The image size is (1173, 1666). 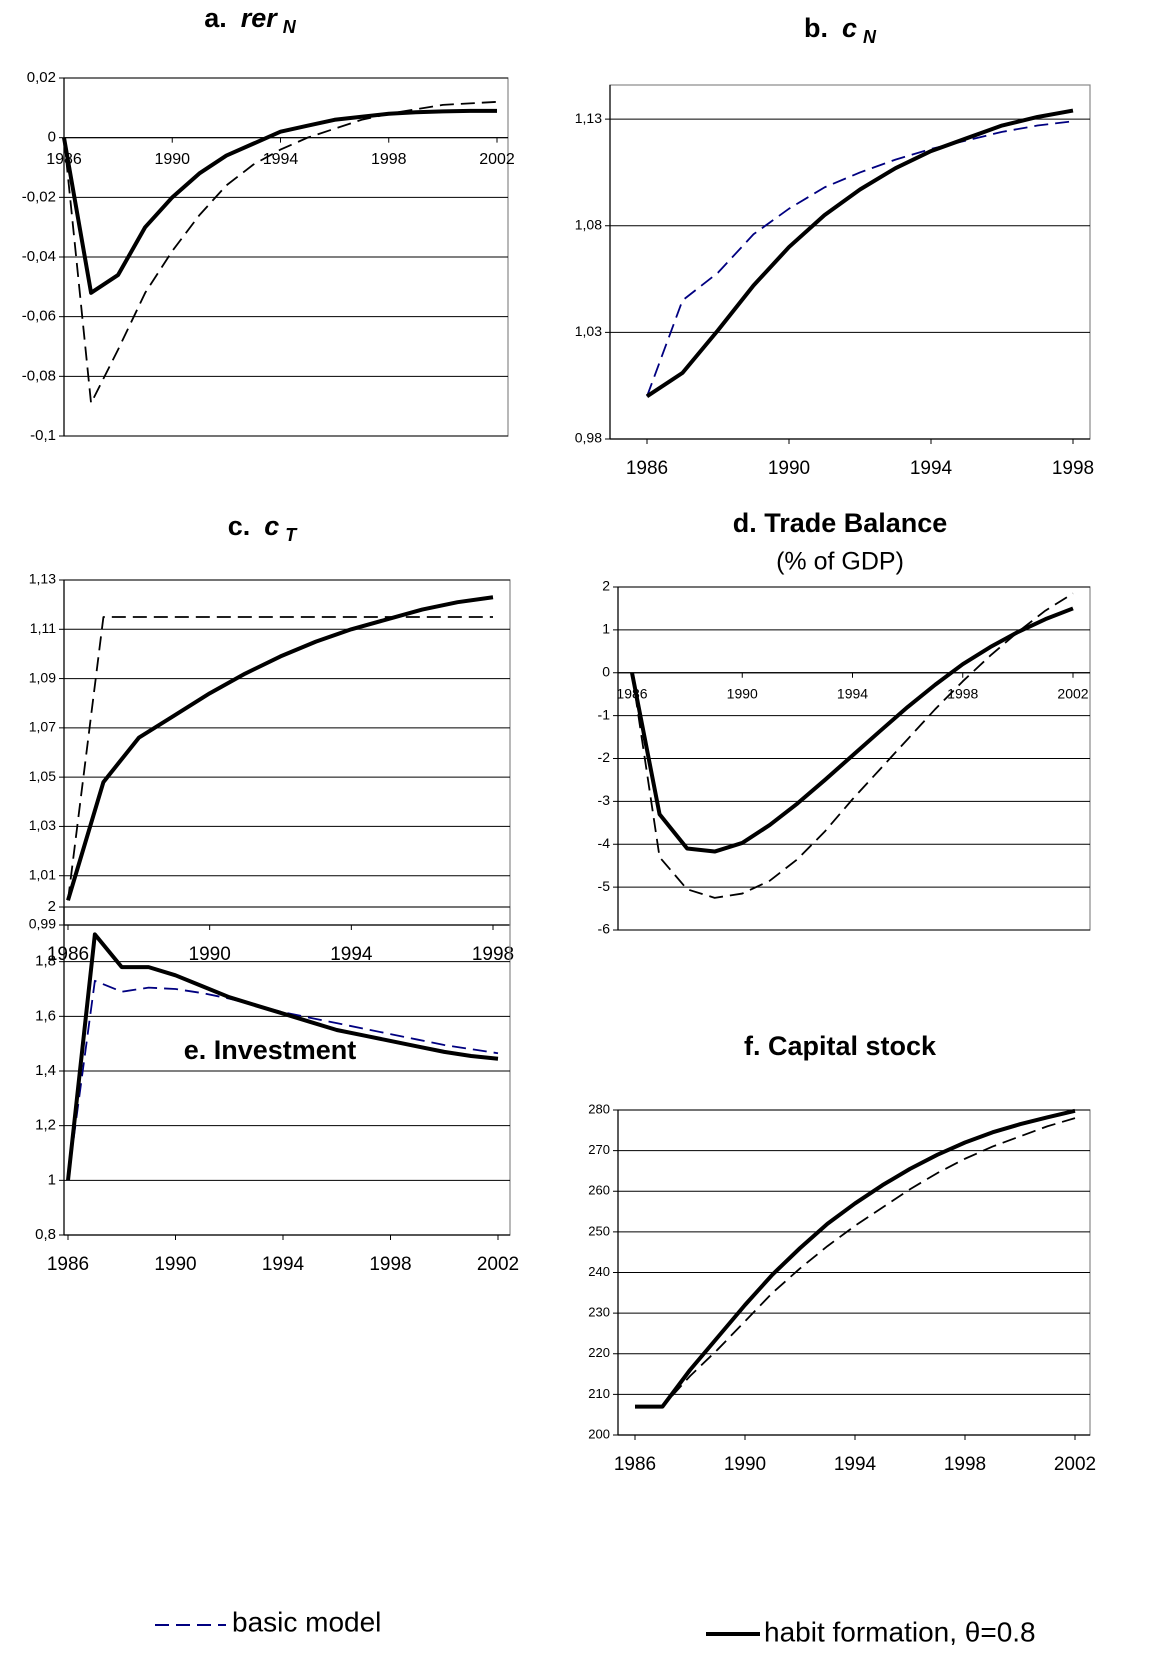 I want to click on title-text: f. Capital stock, so click(x=840, y=1046).